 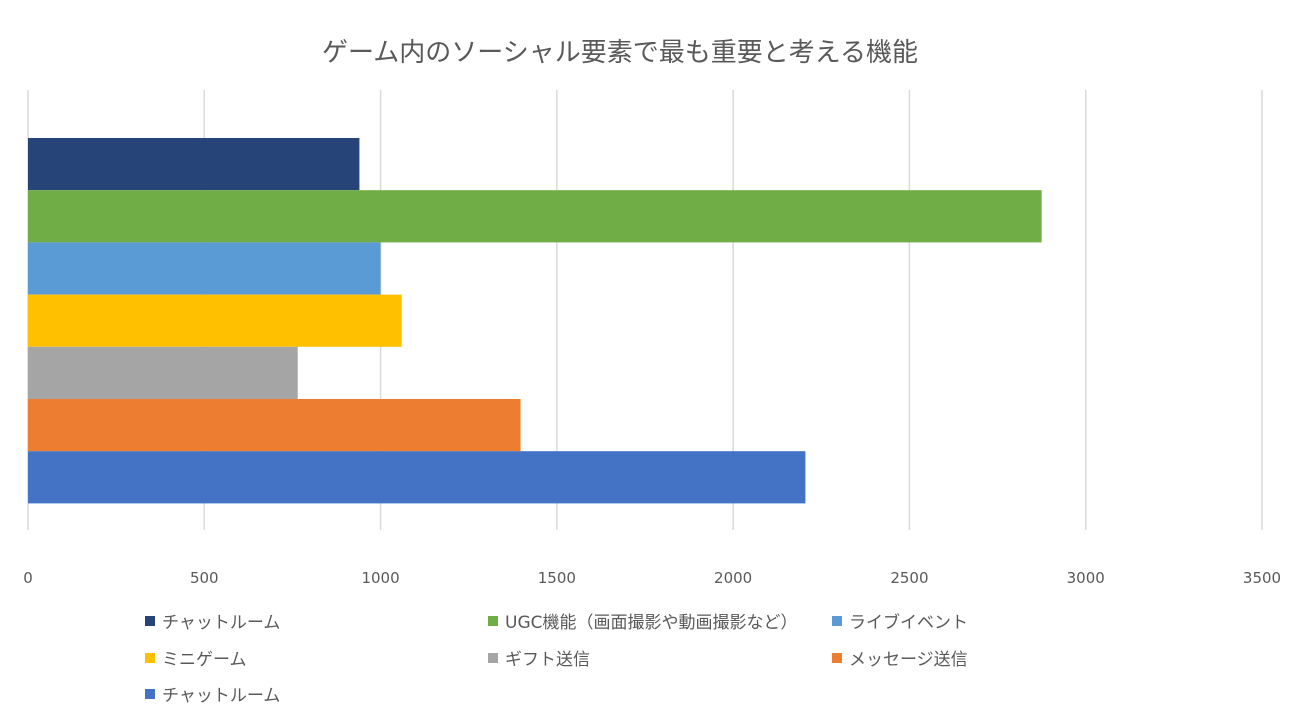 I want to click on legend-item: ギフト送信, so click(x=539, y=657).